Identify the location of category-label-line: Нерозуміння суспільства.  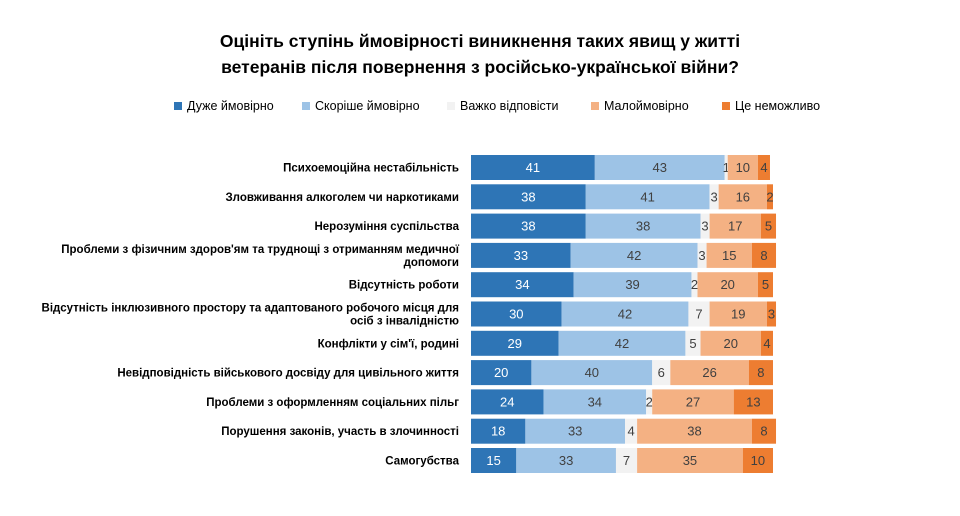
(386, 227).